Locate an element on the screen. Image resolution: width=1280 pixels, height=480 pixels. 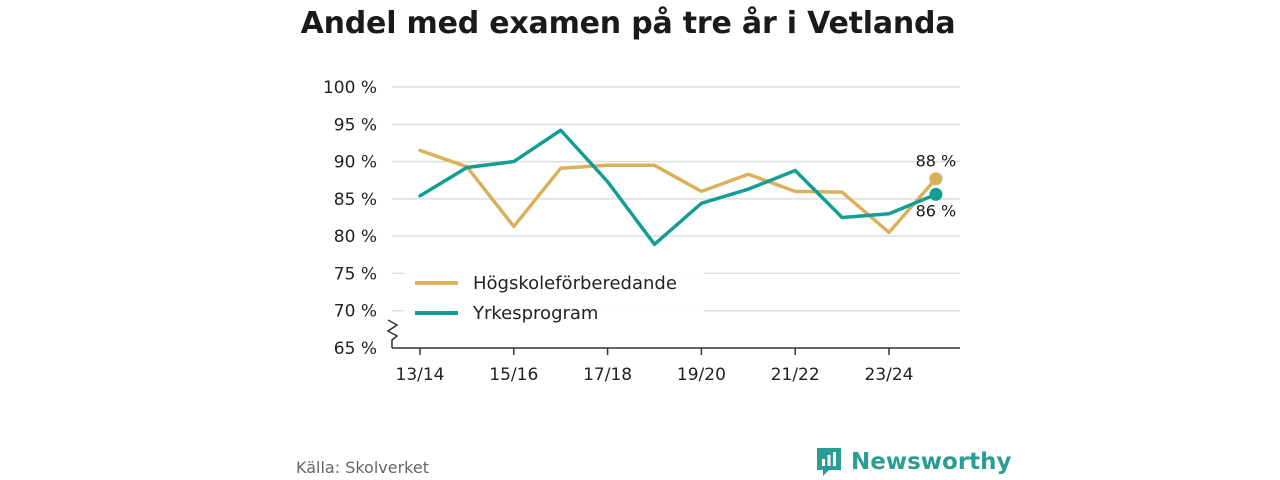
x-tick-label: 15/16 is located at coordinates (513, 375).